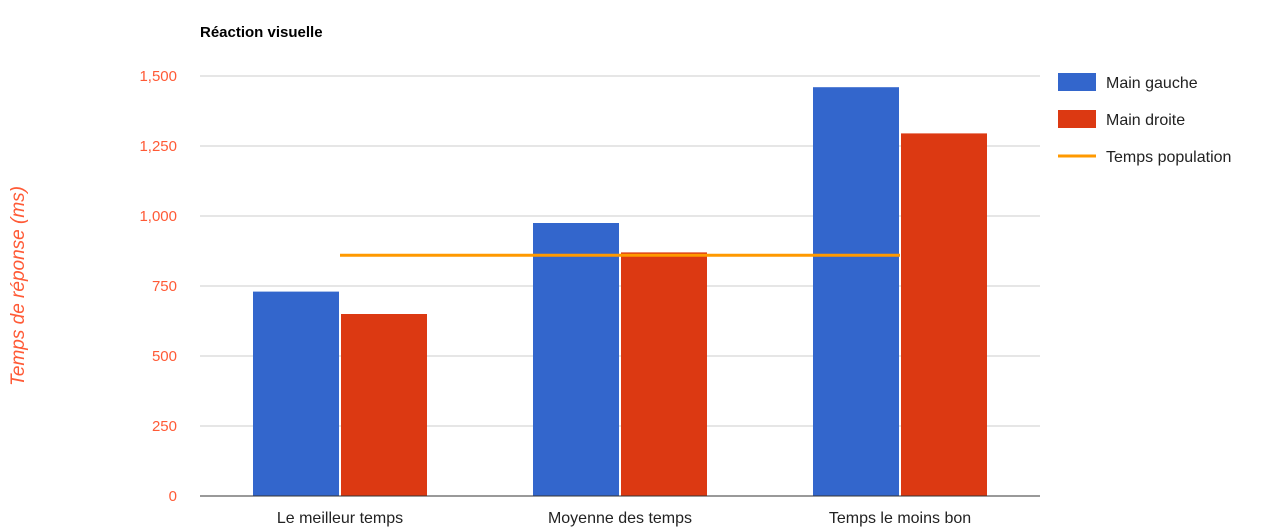  Describe the element at coordinates (1152, 83) in the screenshot. I see `legend-label-main-gauche: Main gauche` at that location.